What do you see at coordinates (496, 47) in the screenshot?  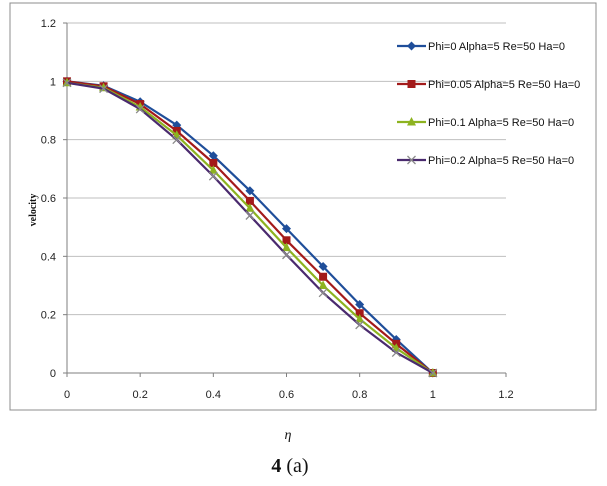 I see `legend-label-0: Phi=0 Alpha=5 Re=50 Ha=0` at bounding box center [496, 47].